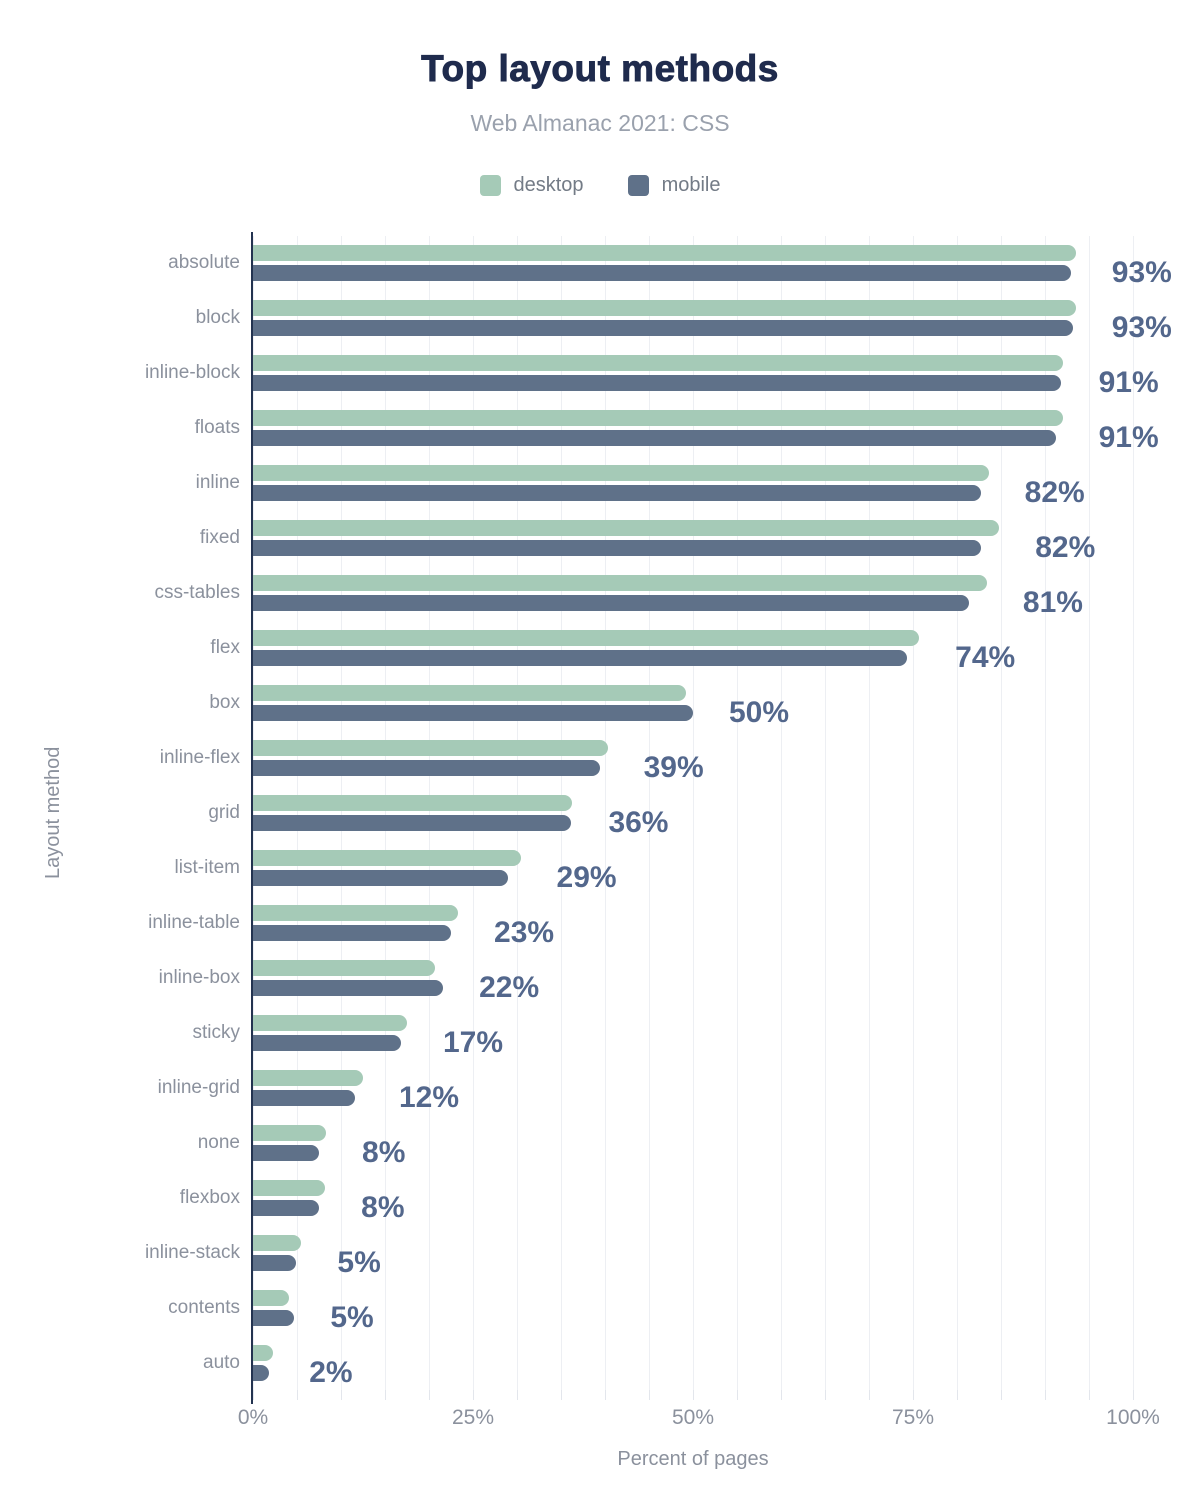  I want to click on category-label: inline-block, so click(192, 373).